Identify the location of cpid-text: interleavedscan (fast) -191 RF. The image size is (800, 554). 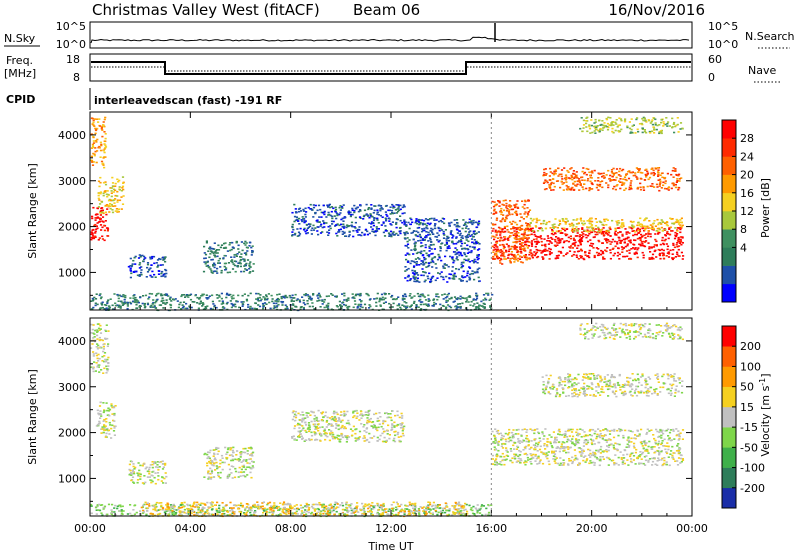
(188, 100).